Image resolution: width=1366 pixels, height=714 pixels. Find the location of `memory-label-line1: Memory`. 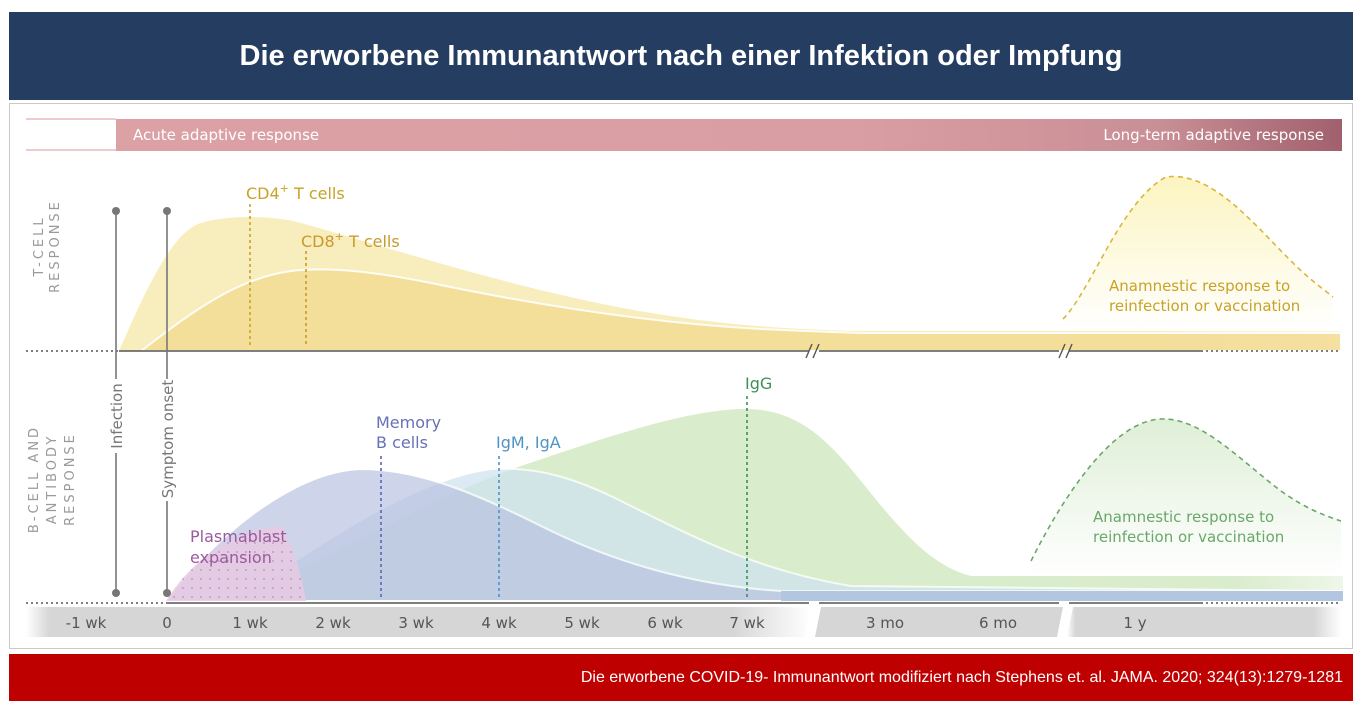

memory-label-line1: Memory is located at coordinates (408, 422).